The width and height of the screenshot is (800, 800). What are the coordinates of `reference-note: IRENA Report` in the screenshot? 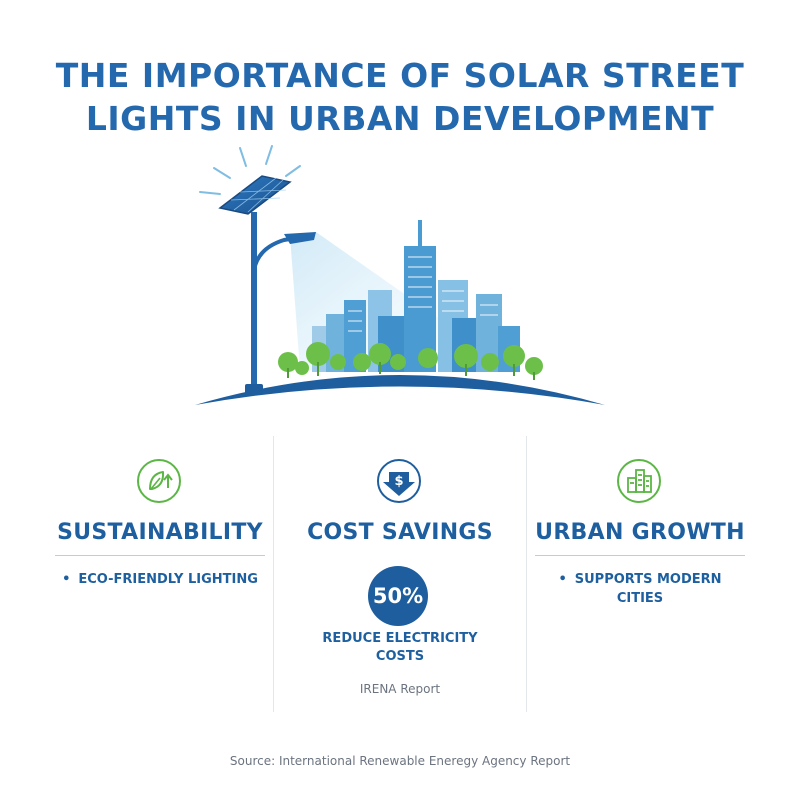 It's located at (400, 689).